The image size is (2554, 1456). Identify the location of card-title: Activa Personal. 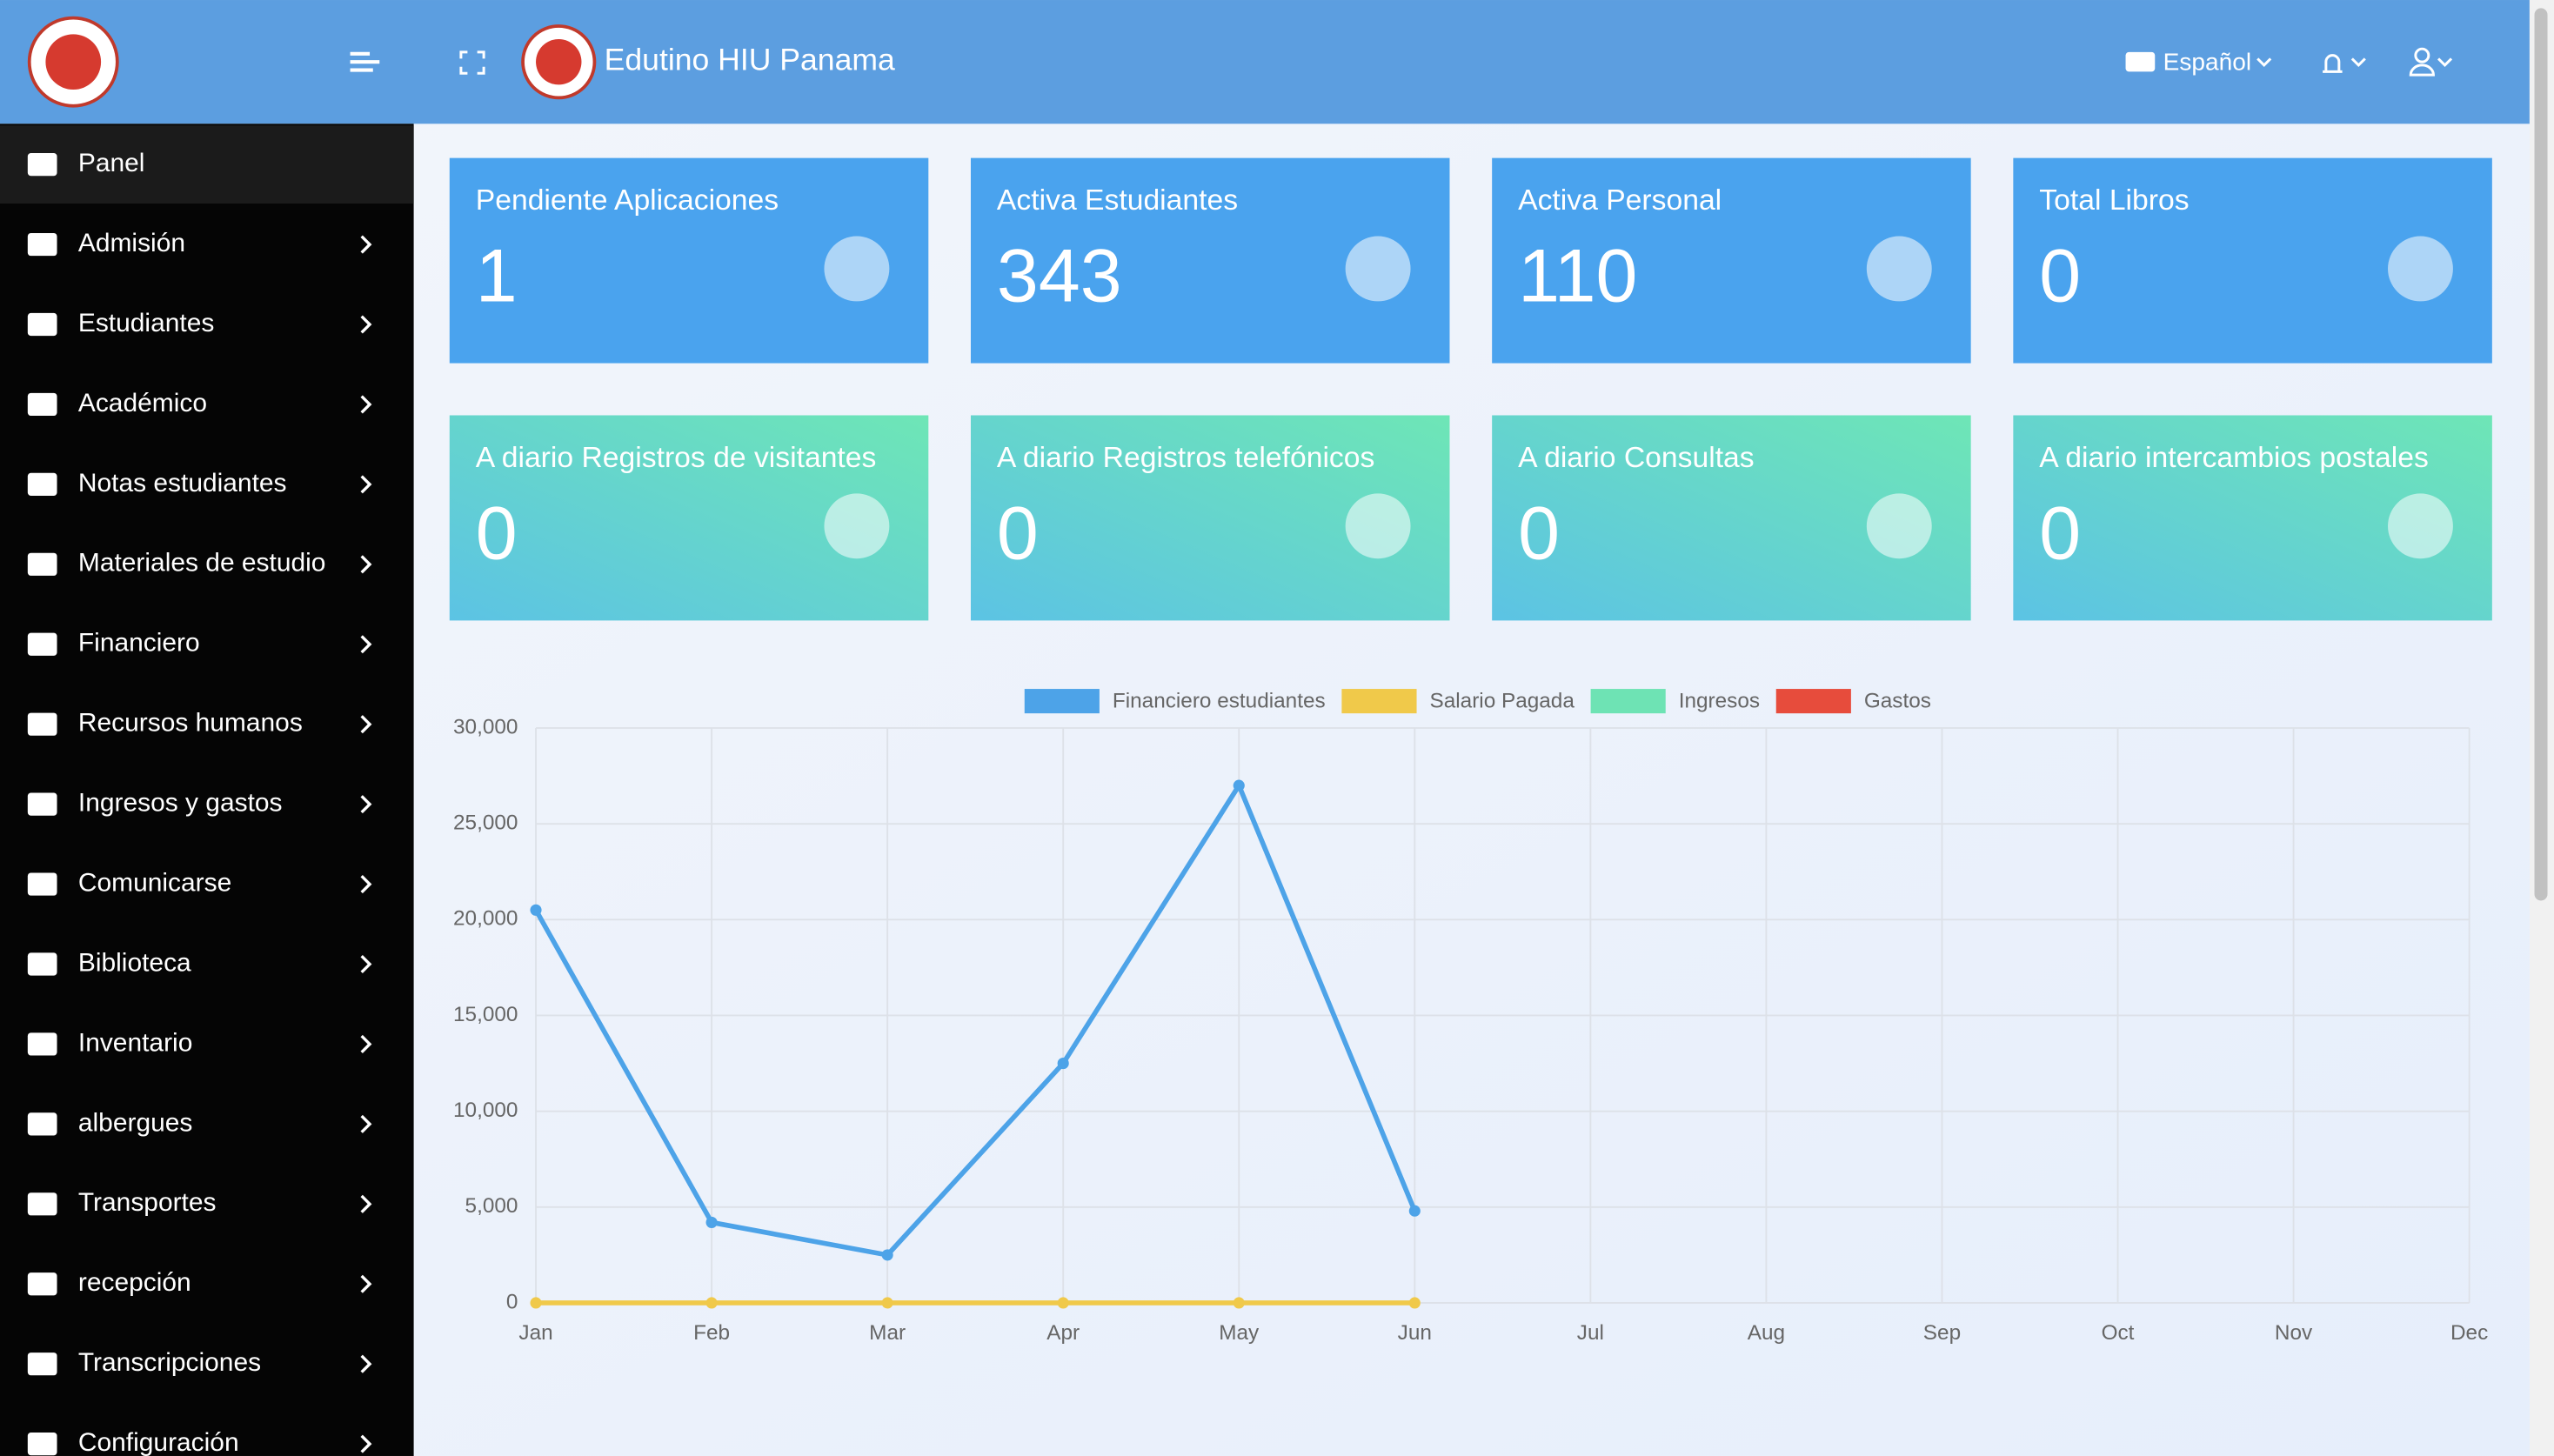
(1620, 200).